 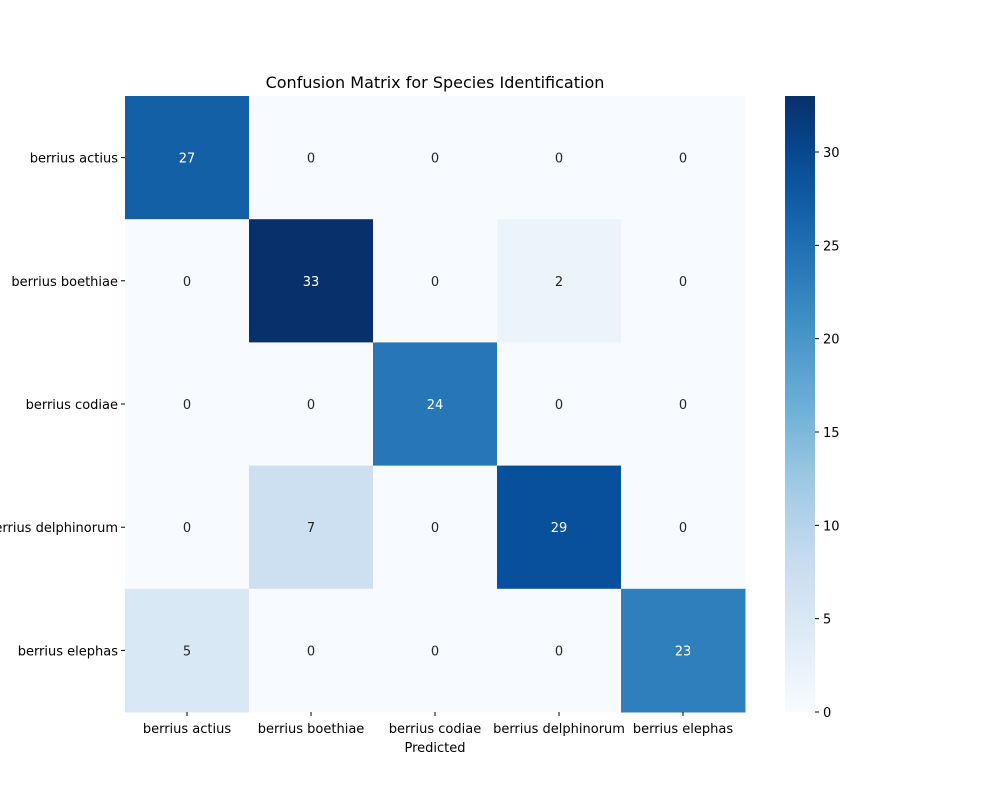 I want to click on cell-value-label: 7, so click(x=311, y=528).